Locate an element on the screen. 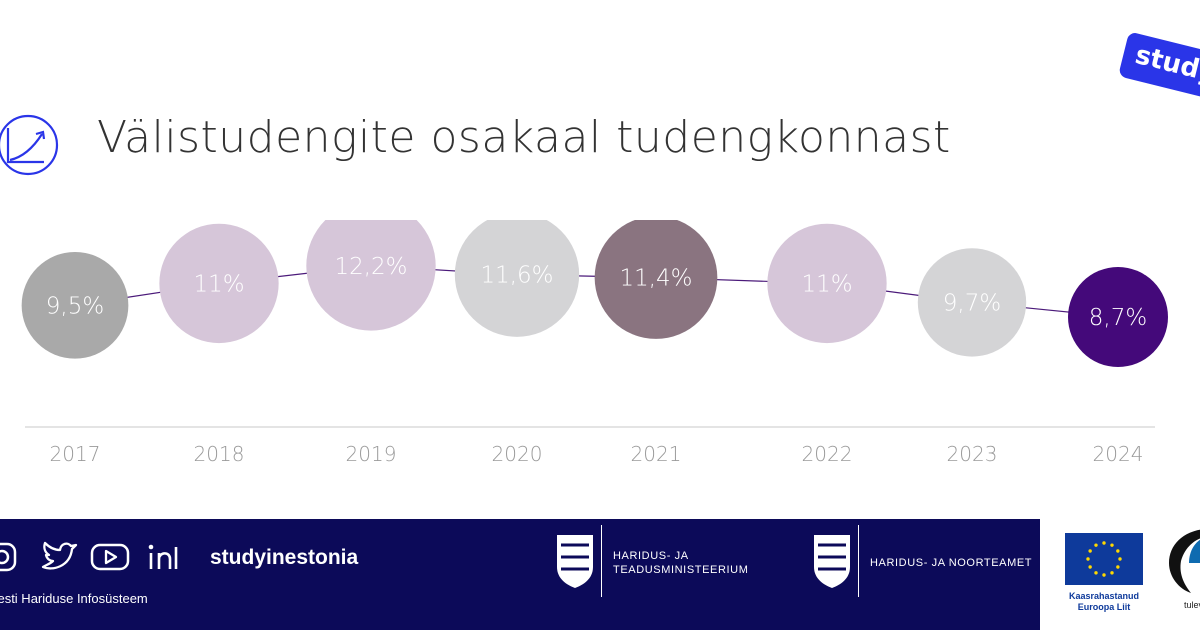 Image resolution: width=1200 pixels, height=630 pixels. data-label: 11,6% is located at coordinates (516, 276).